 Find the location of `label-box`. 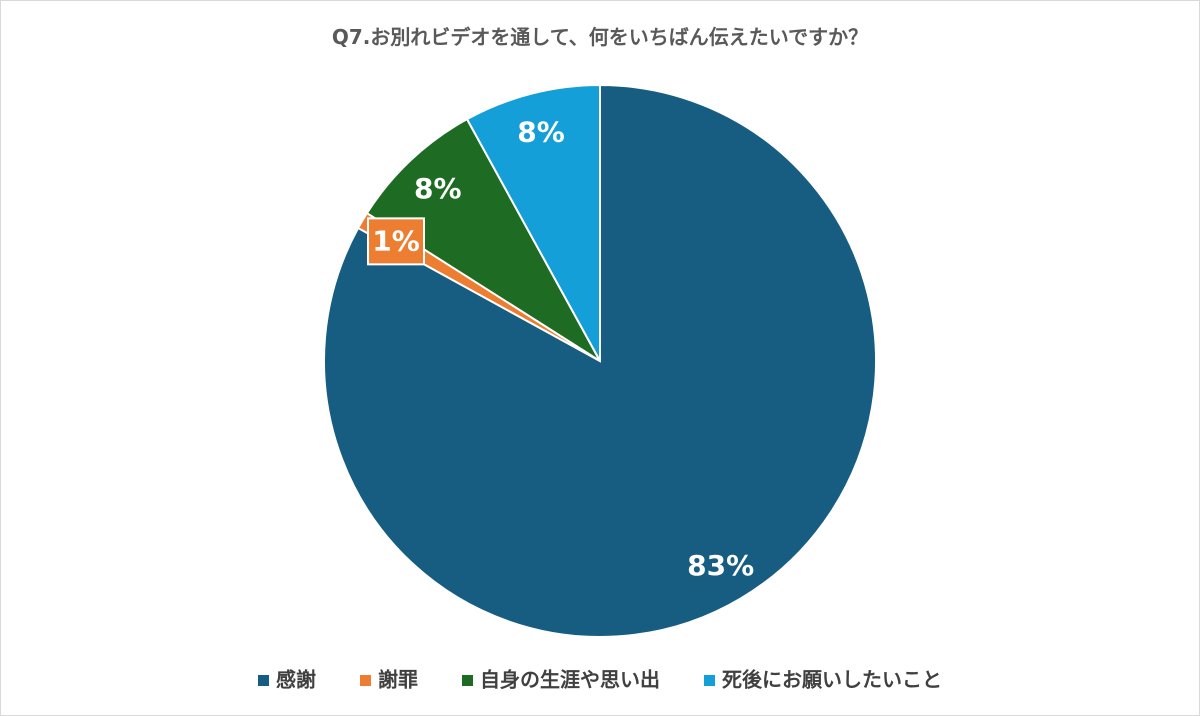

label-box is located at coordinates (396, 241).